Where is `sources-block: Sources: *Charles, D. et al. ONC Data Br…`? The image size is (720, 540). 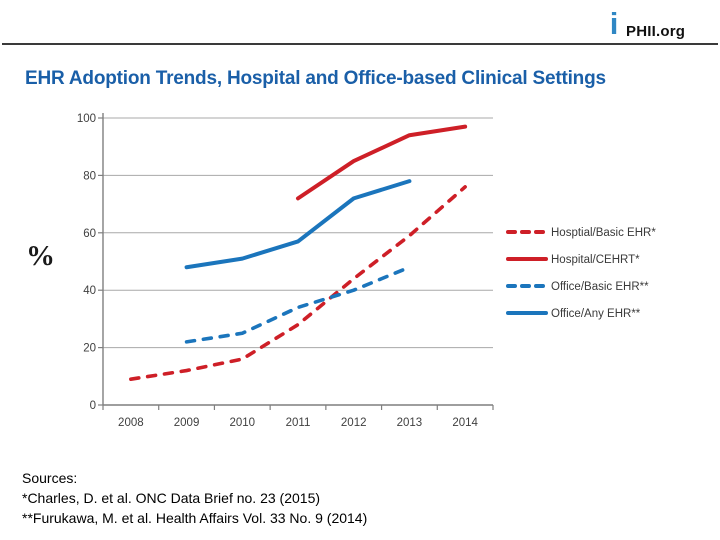 sources-block: Sources: *Charles, D. et al. ONC Data Br… is located at coordinates (302, 498).